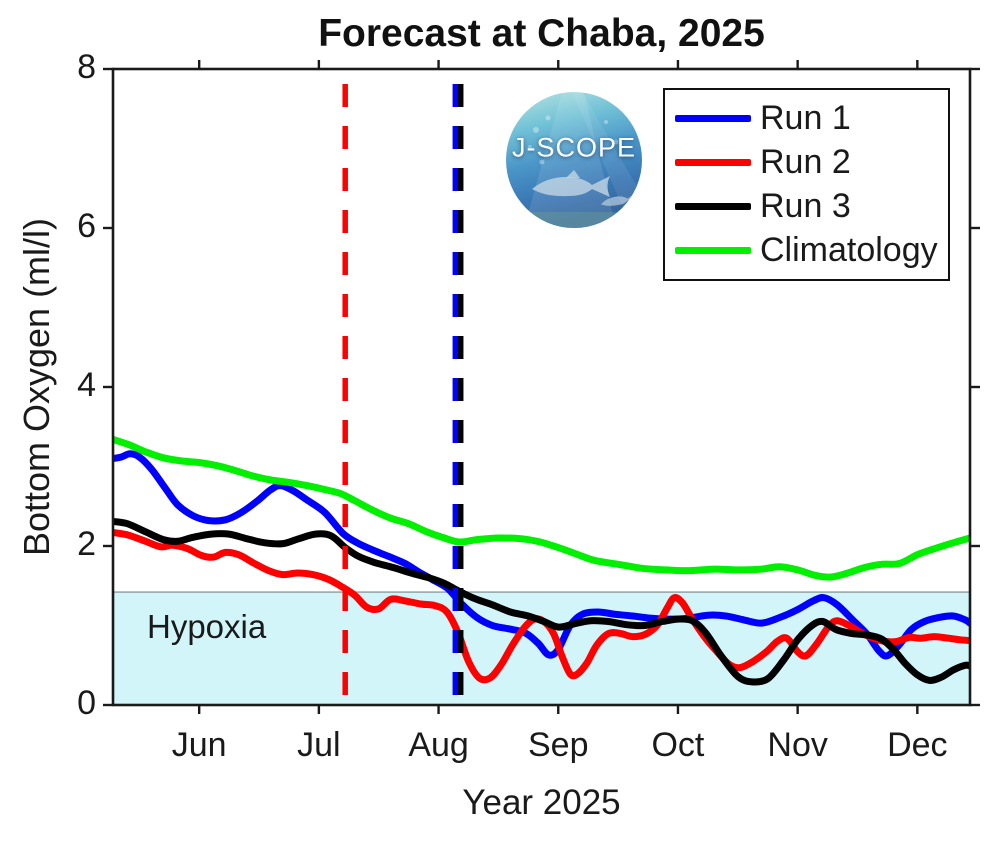  I want to click on seafloor, so click(574, 220).